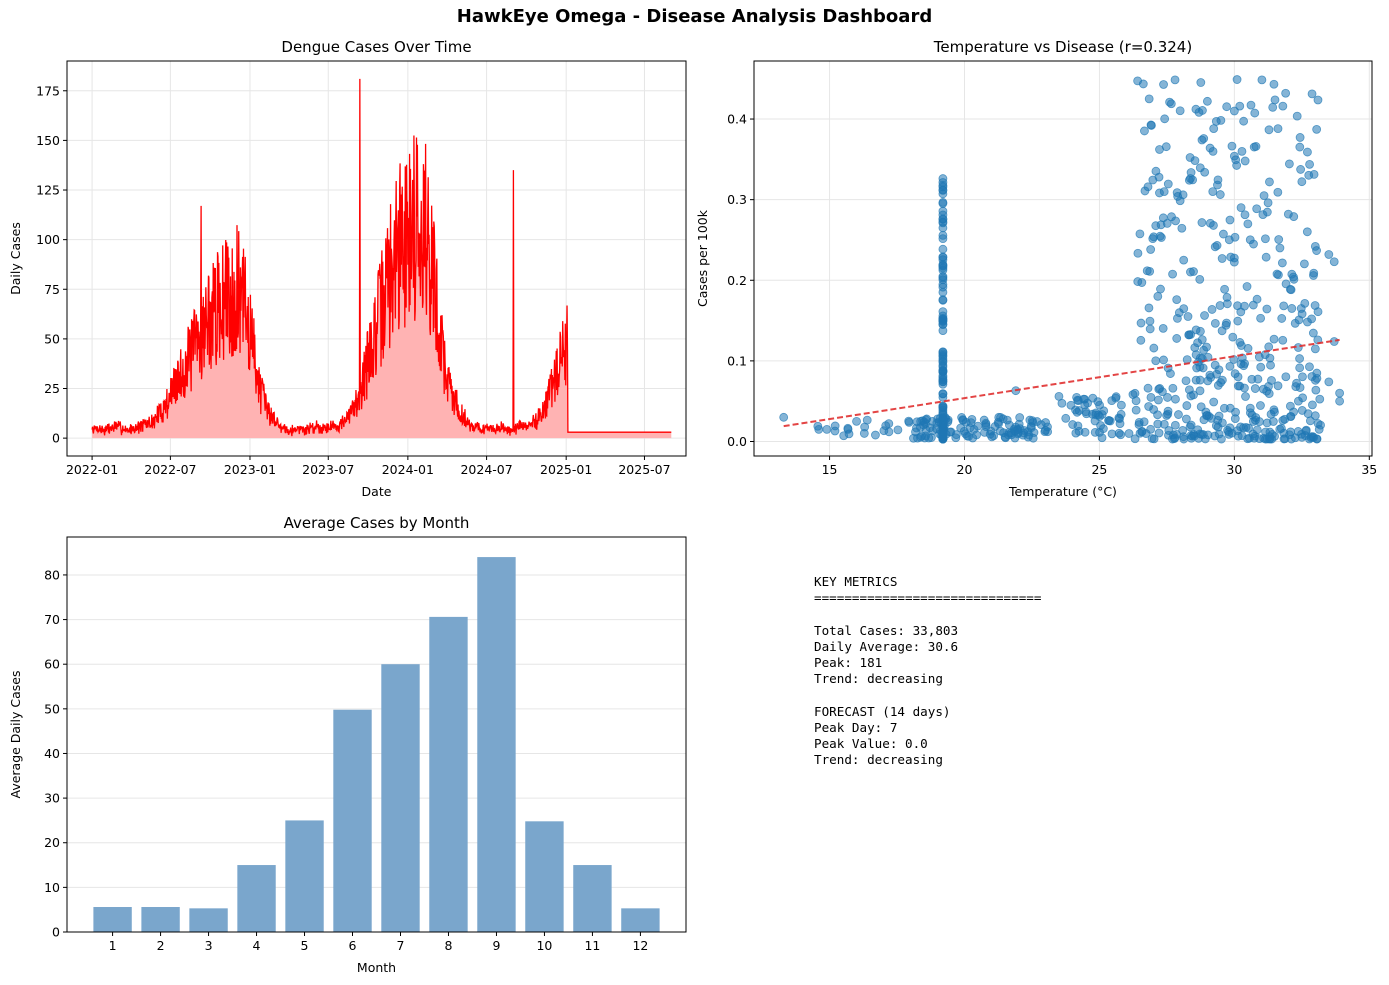 This screenshot has width=1389, height=985. What do you see at coordinates (170, 469) in the screenshot?
I see `x-tick-label: 2022-07` at bounding box center [170, 469].